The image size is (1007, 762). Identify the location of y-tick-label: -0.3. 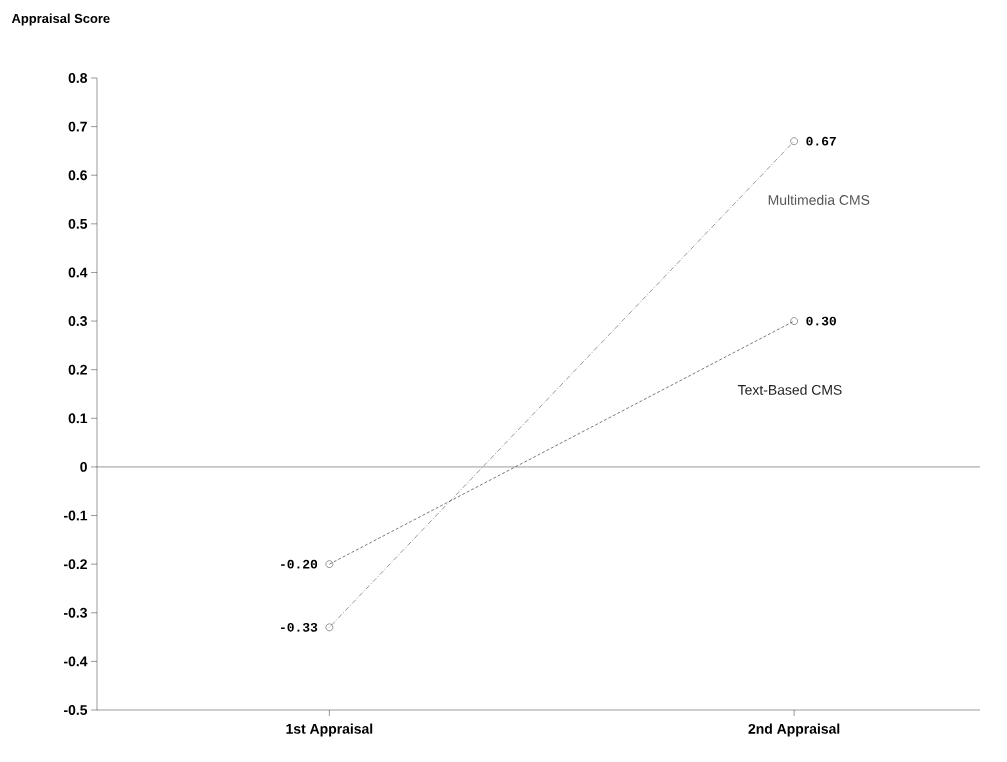
(75, 612).